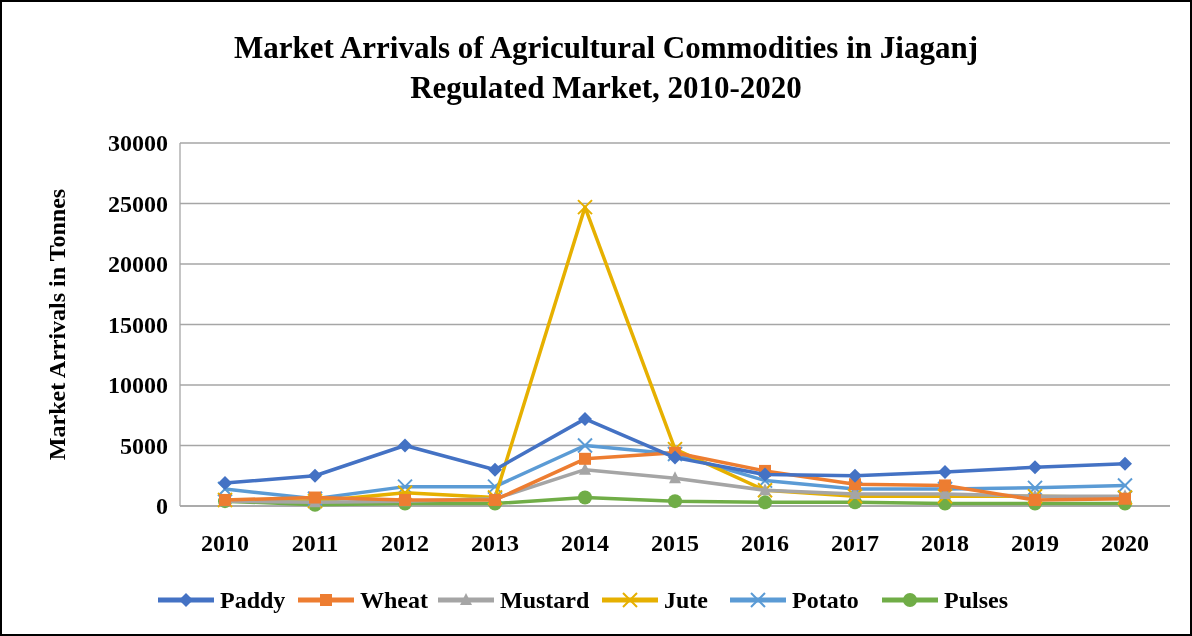 The height and width of the screenshot is (636, 1192). Describe the element at coordinates (675, 543) in the screenshot. I see `x-tick-label: 2015` at that location.